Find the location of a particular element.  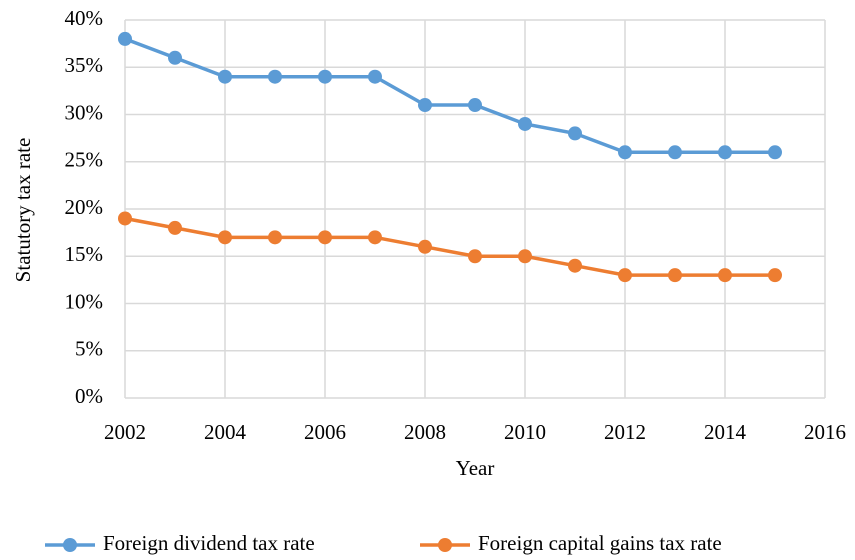

x-tick-label: 2010 is located at coordinates (525, 432).